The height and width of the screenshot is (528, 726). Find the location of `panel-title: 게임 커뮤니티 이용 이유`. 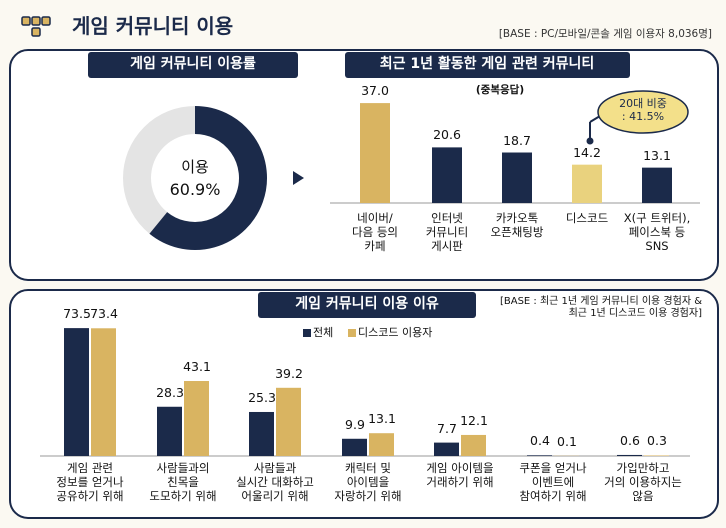

panel-title: 게임 커뮤니티 이용 이유 is located at coordinates (367, 304).